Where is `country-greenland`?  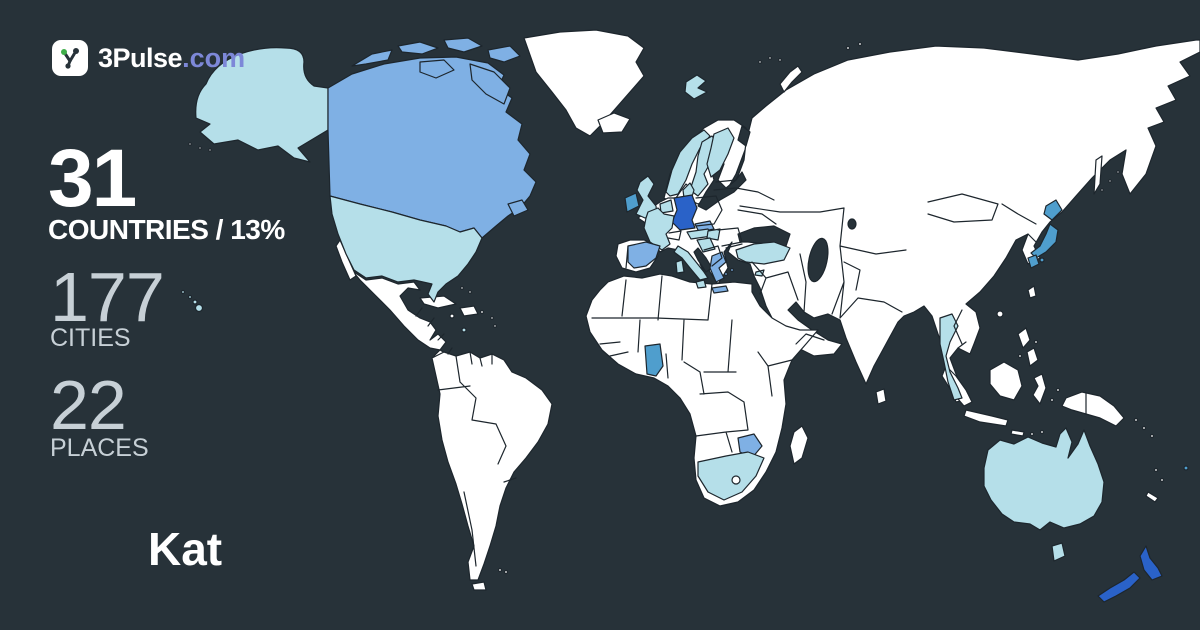
country-greenland is located at coordinates (584, 83).